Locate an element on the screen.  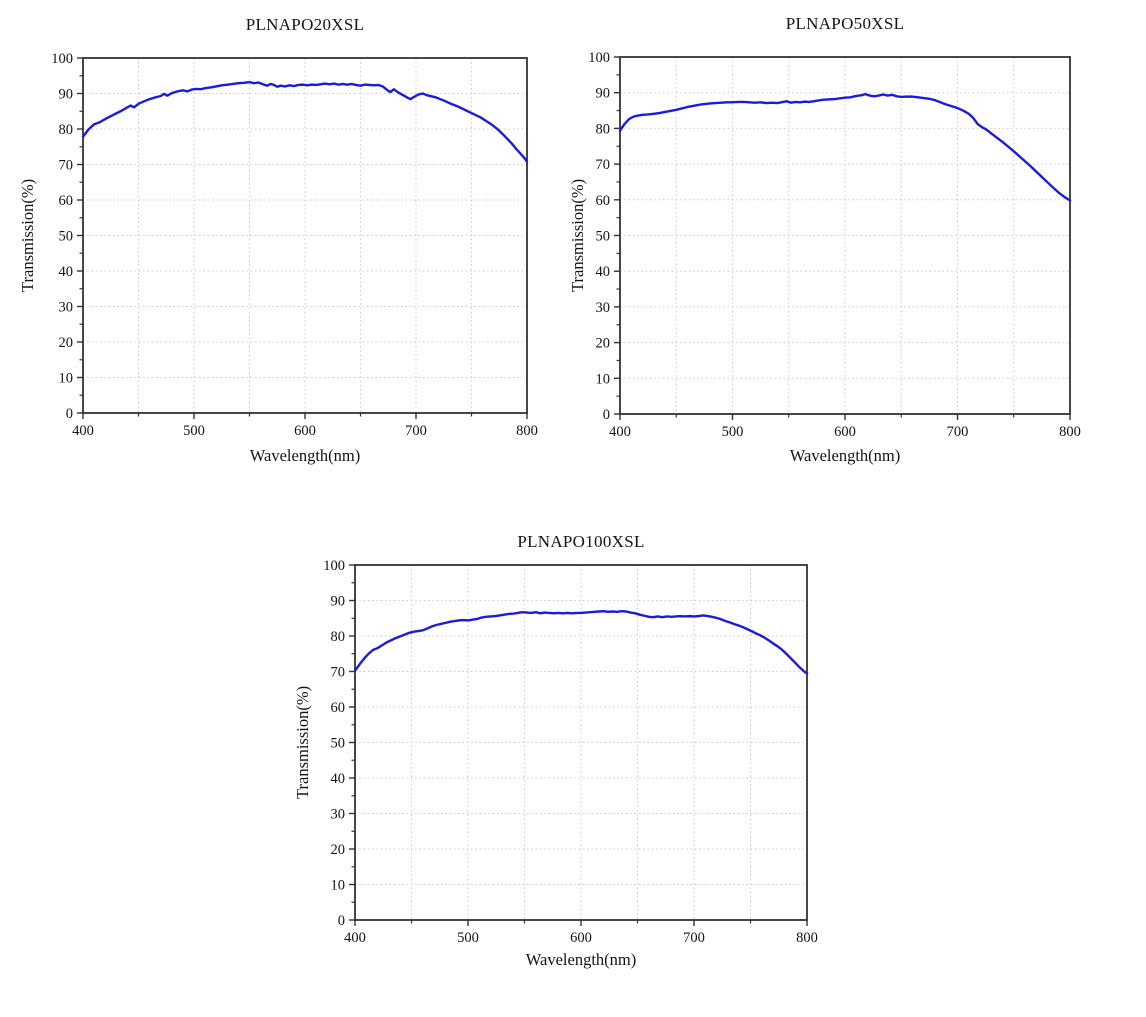
chart-title: PLNAPO100XSL is located at coordinates (581, 541).